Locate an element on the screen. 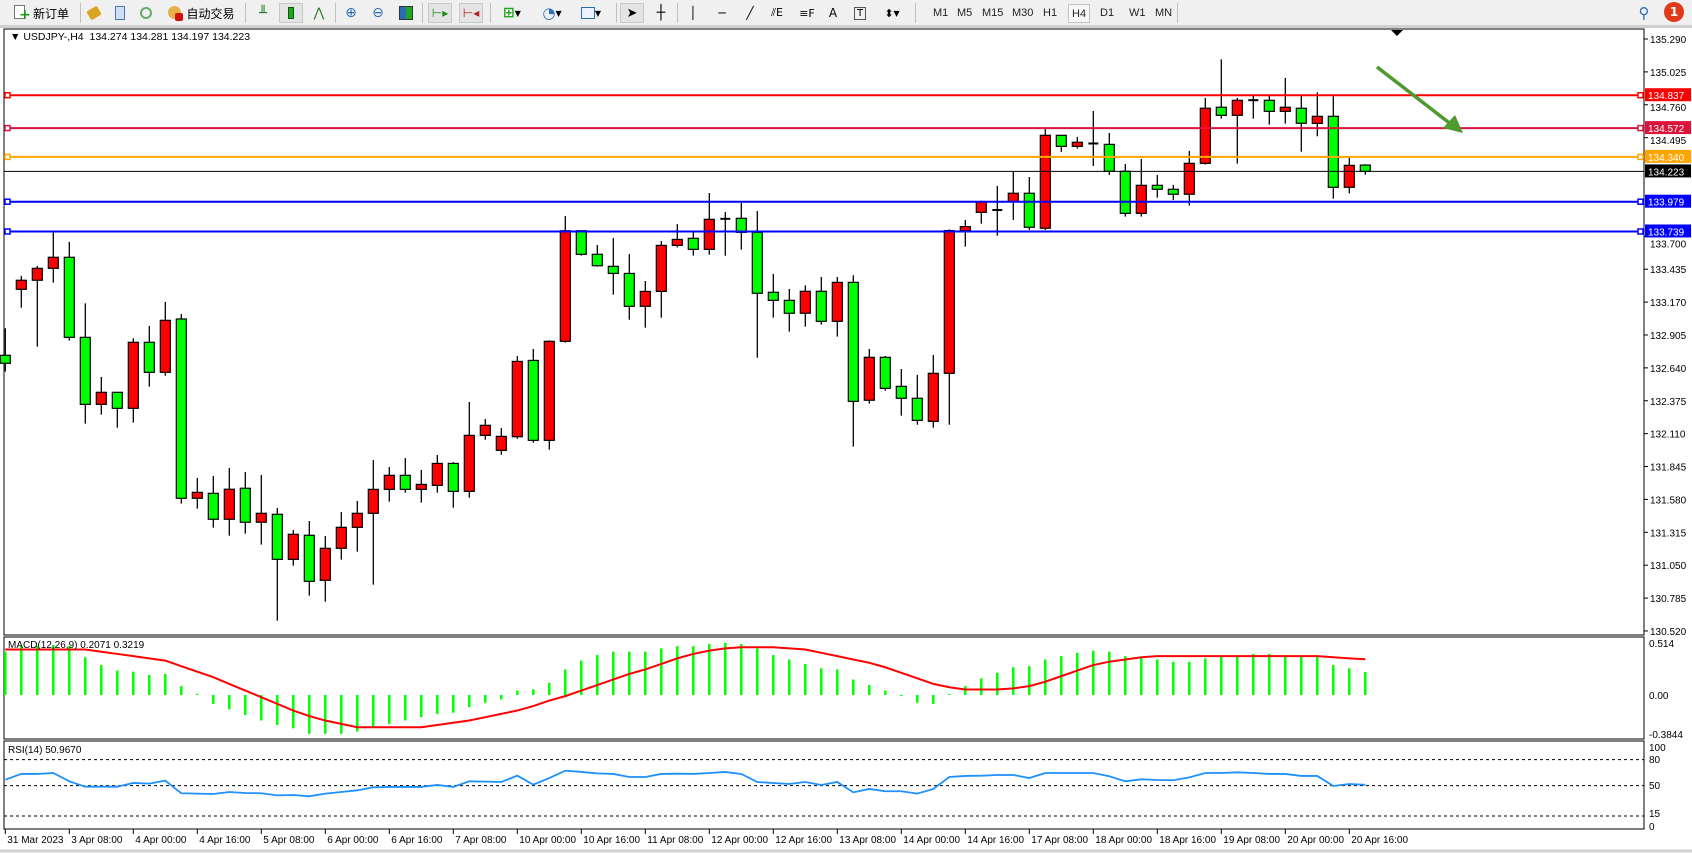  vertical-line-icon: │ is located at coordinates (693, 13).